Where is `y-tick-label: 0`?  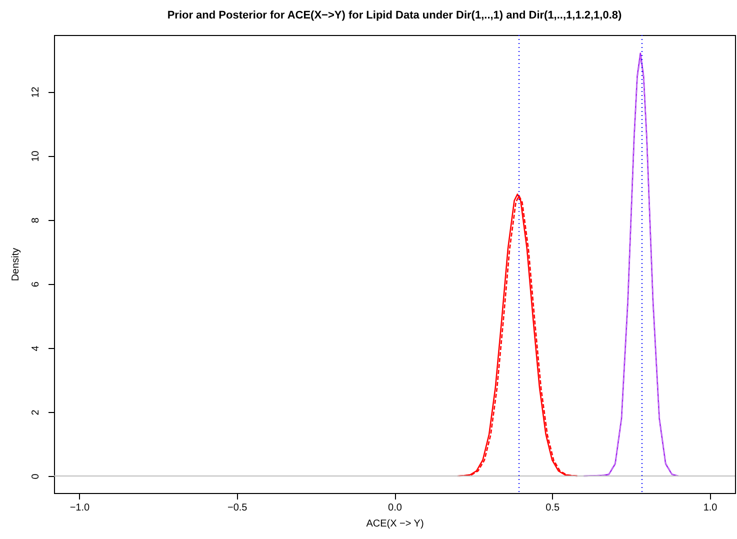
y-tick-label: 0 is located at coordinates (36, 476).